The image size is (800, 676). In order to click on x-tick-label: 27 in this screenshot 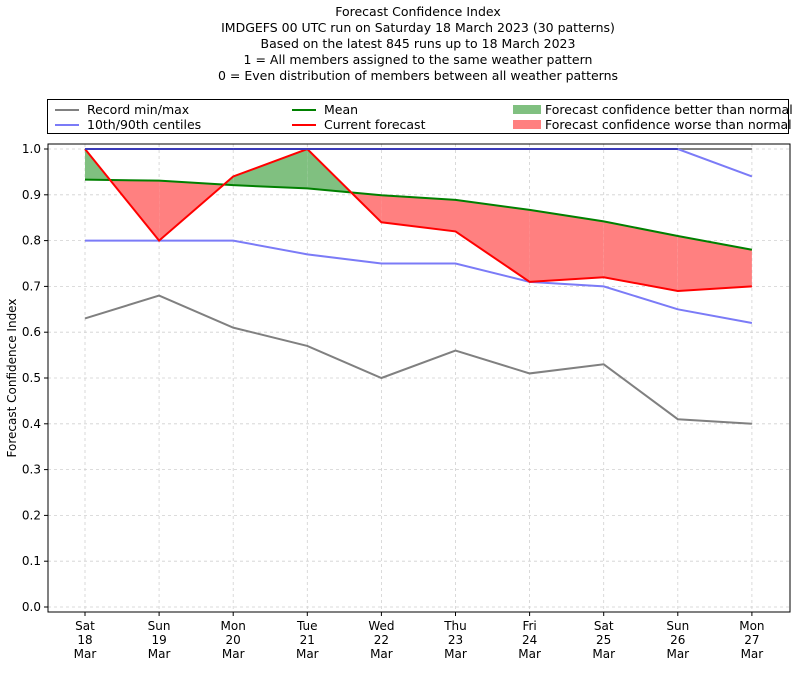, I will do `click(751, 640)`.